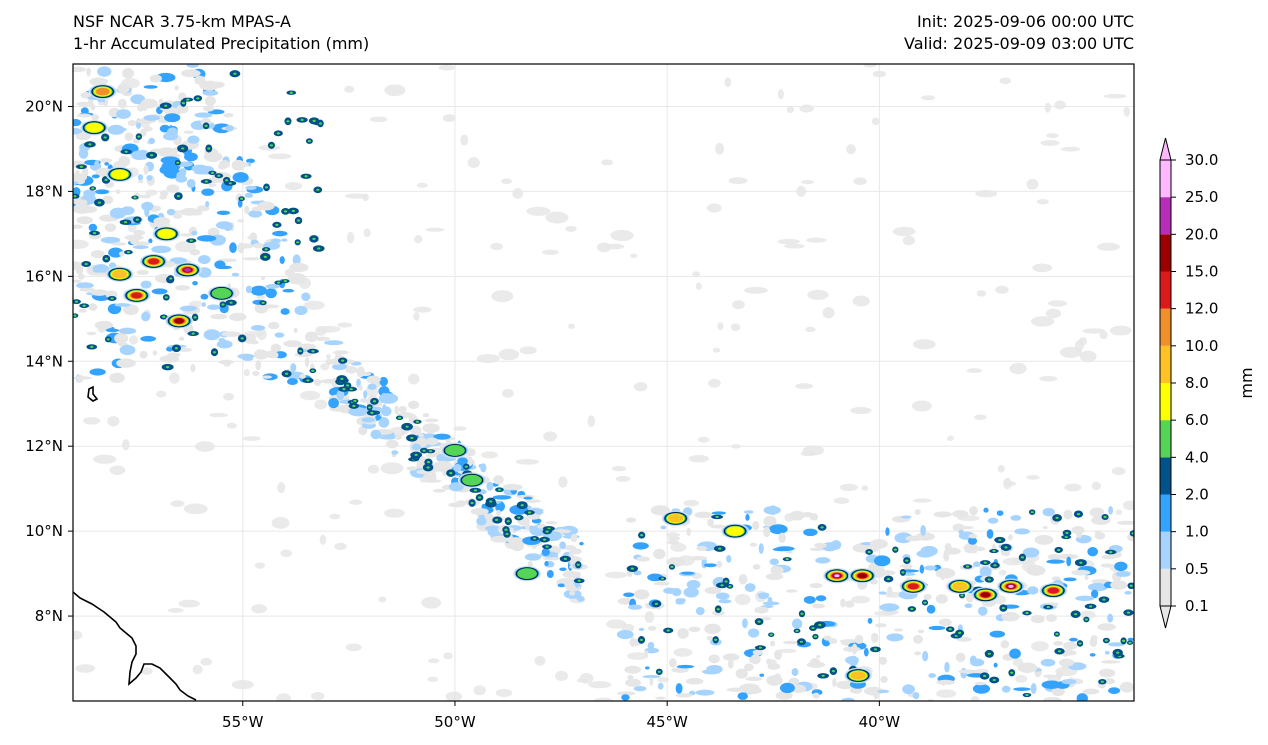 Image resolution: width=1268 pixels, height=745 pixels. Describe the element at coordinates (1165, 402) in the screenshot. I see `colorbar-segment` at that location.